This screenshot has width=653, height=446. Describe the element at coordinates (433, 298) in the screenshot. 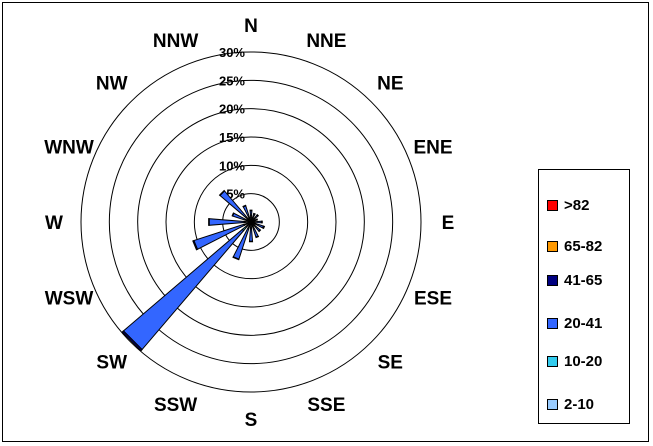

I see `direction-label-ese: ESE` at that location.